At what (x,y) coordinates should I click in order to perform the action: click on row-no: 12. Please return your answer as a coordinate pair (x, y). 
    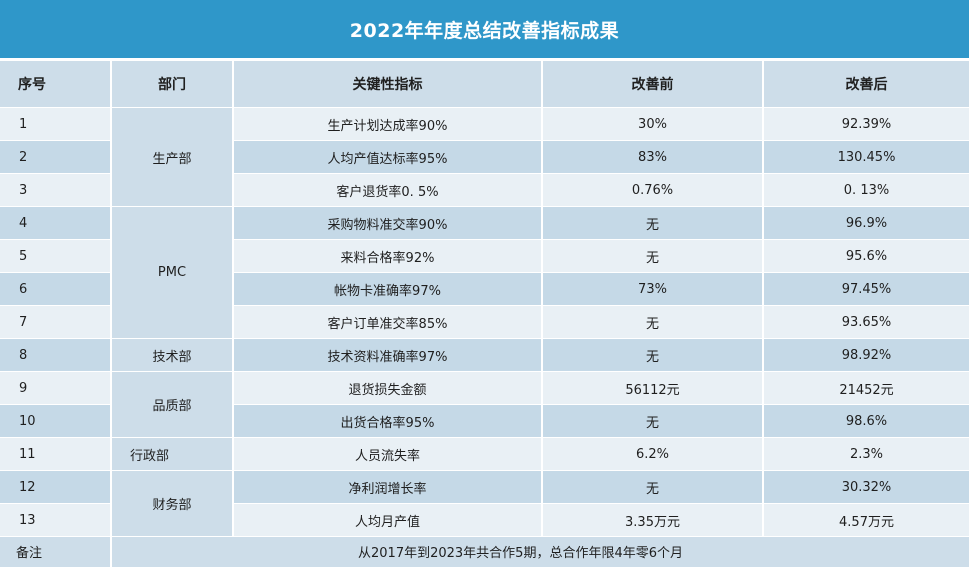
    Looking at the image, I should click on (56, 487).